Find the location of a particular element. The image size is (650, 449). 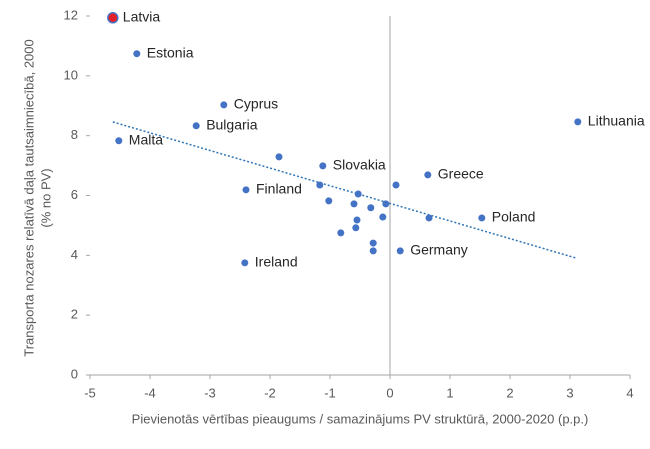

point-label: Malta is located at coordinates (146, 139).